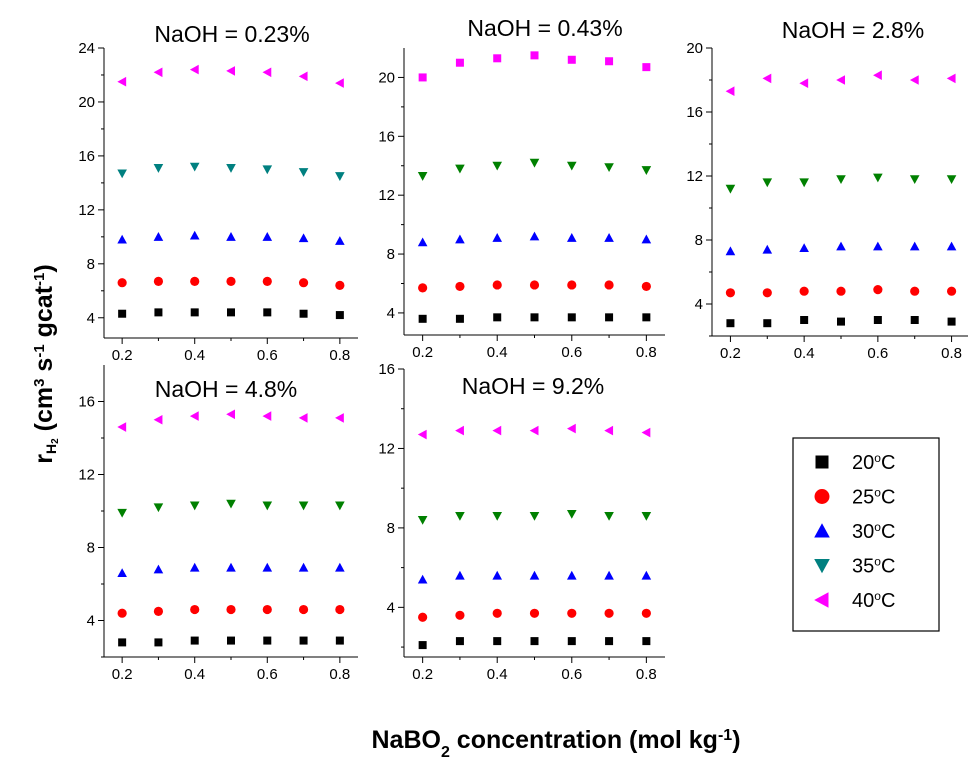 This screenshot has width=969, height=759. What do you see at coordinates (55, 441) in the screenshot?
I see `y-label-sub2: 2` at bounding box center [55, 441].